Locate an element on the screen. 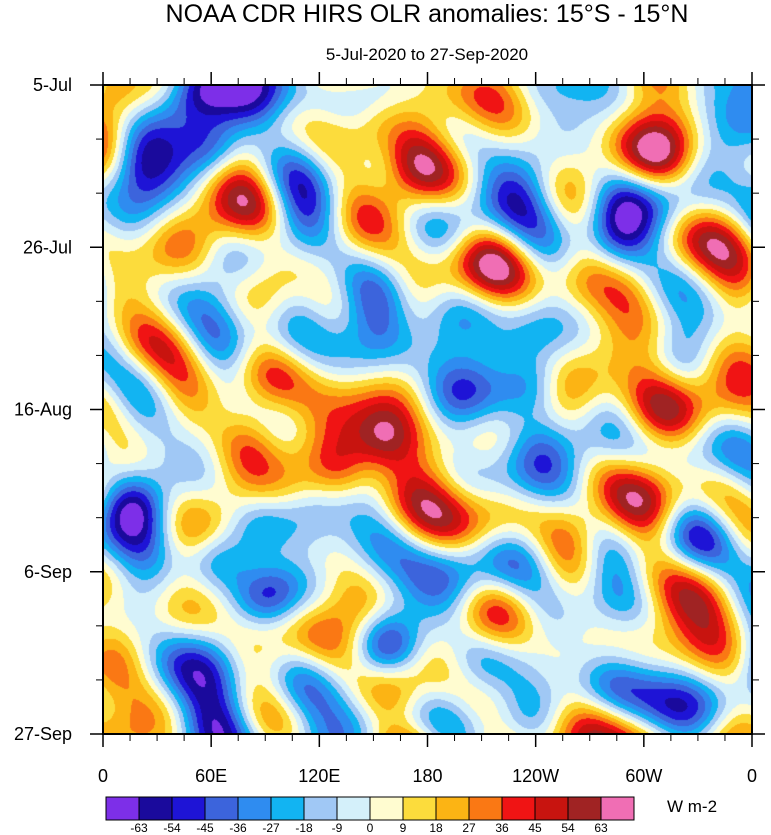 The image size is (771, 835). y-tick-label: 5-Jul is located at coordinates (52, 85).